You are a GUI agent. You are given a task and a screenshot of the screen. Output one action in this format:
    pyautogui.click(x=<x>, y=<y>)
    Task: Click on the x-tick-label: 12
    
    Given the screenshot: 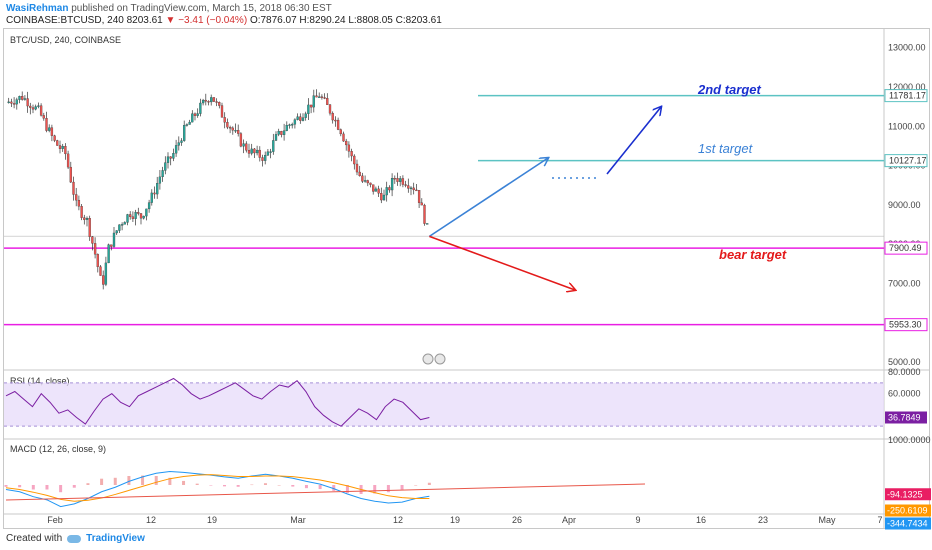 What is the action you would take?
    pyautogui.click(x=398, y=520)
    